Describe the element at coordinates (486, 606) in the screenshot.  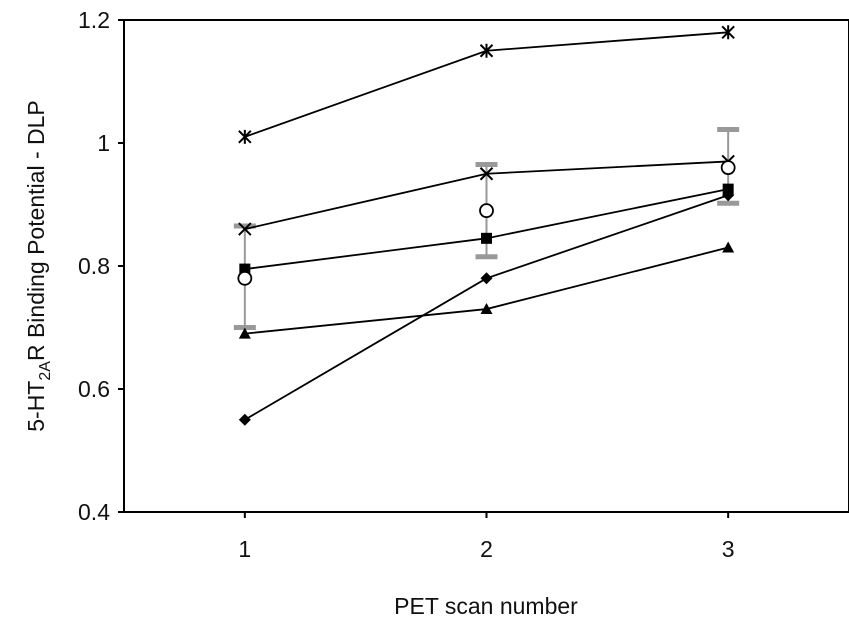
I see `x-axis-title: PET scan number` at that location.